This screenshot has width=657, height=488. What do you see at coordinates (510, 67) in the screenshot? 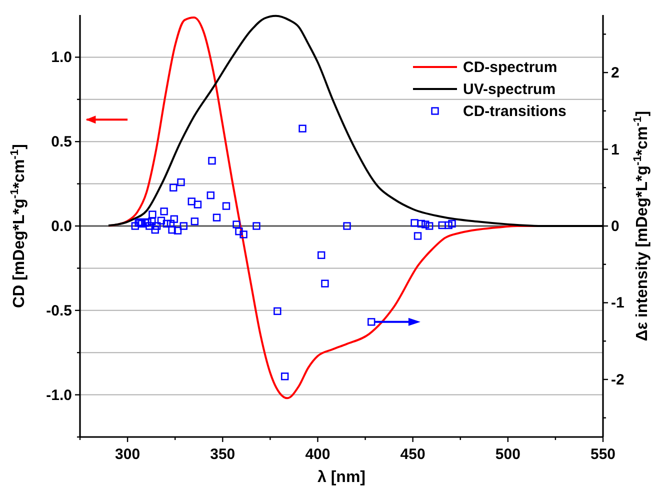
I see `legend-label: CD-spectrum` at bounding box center [510, 67].